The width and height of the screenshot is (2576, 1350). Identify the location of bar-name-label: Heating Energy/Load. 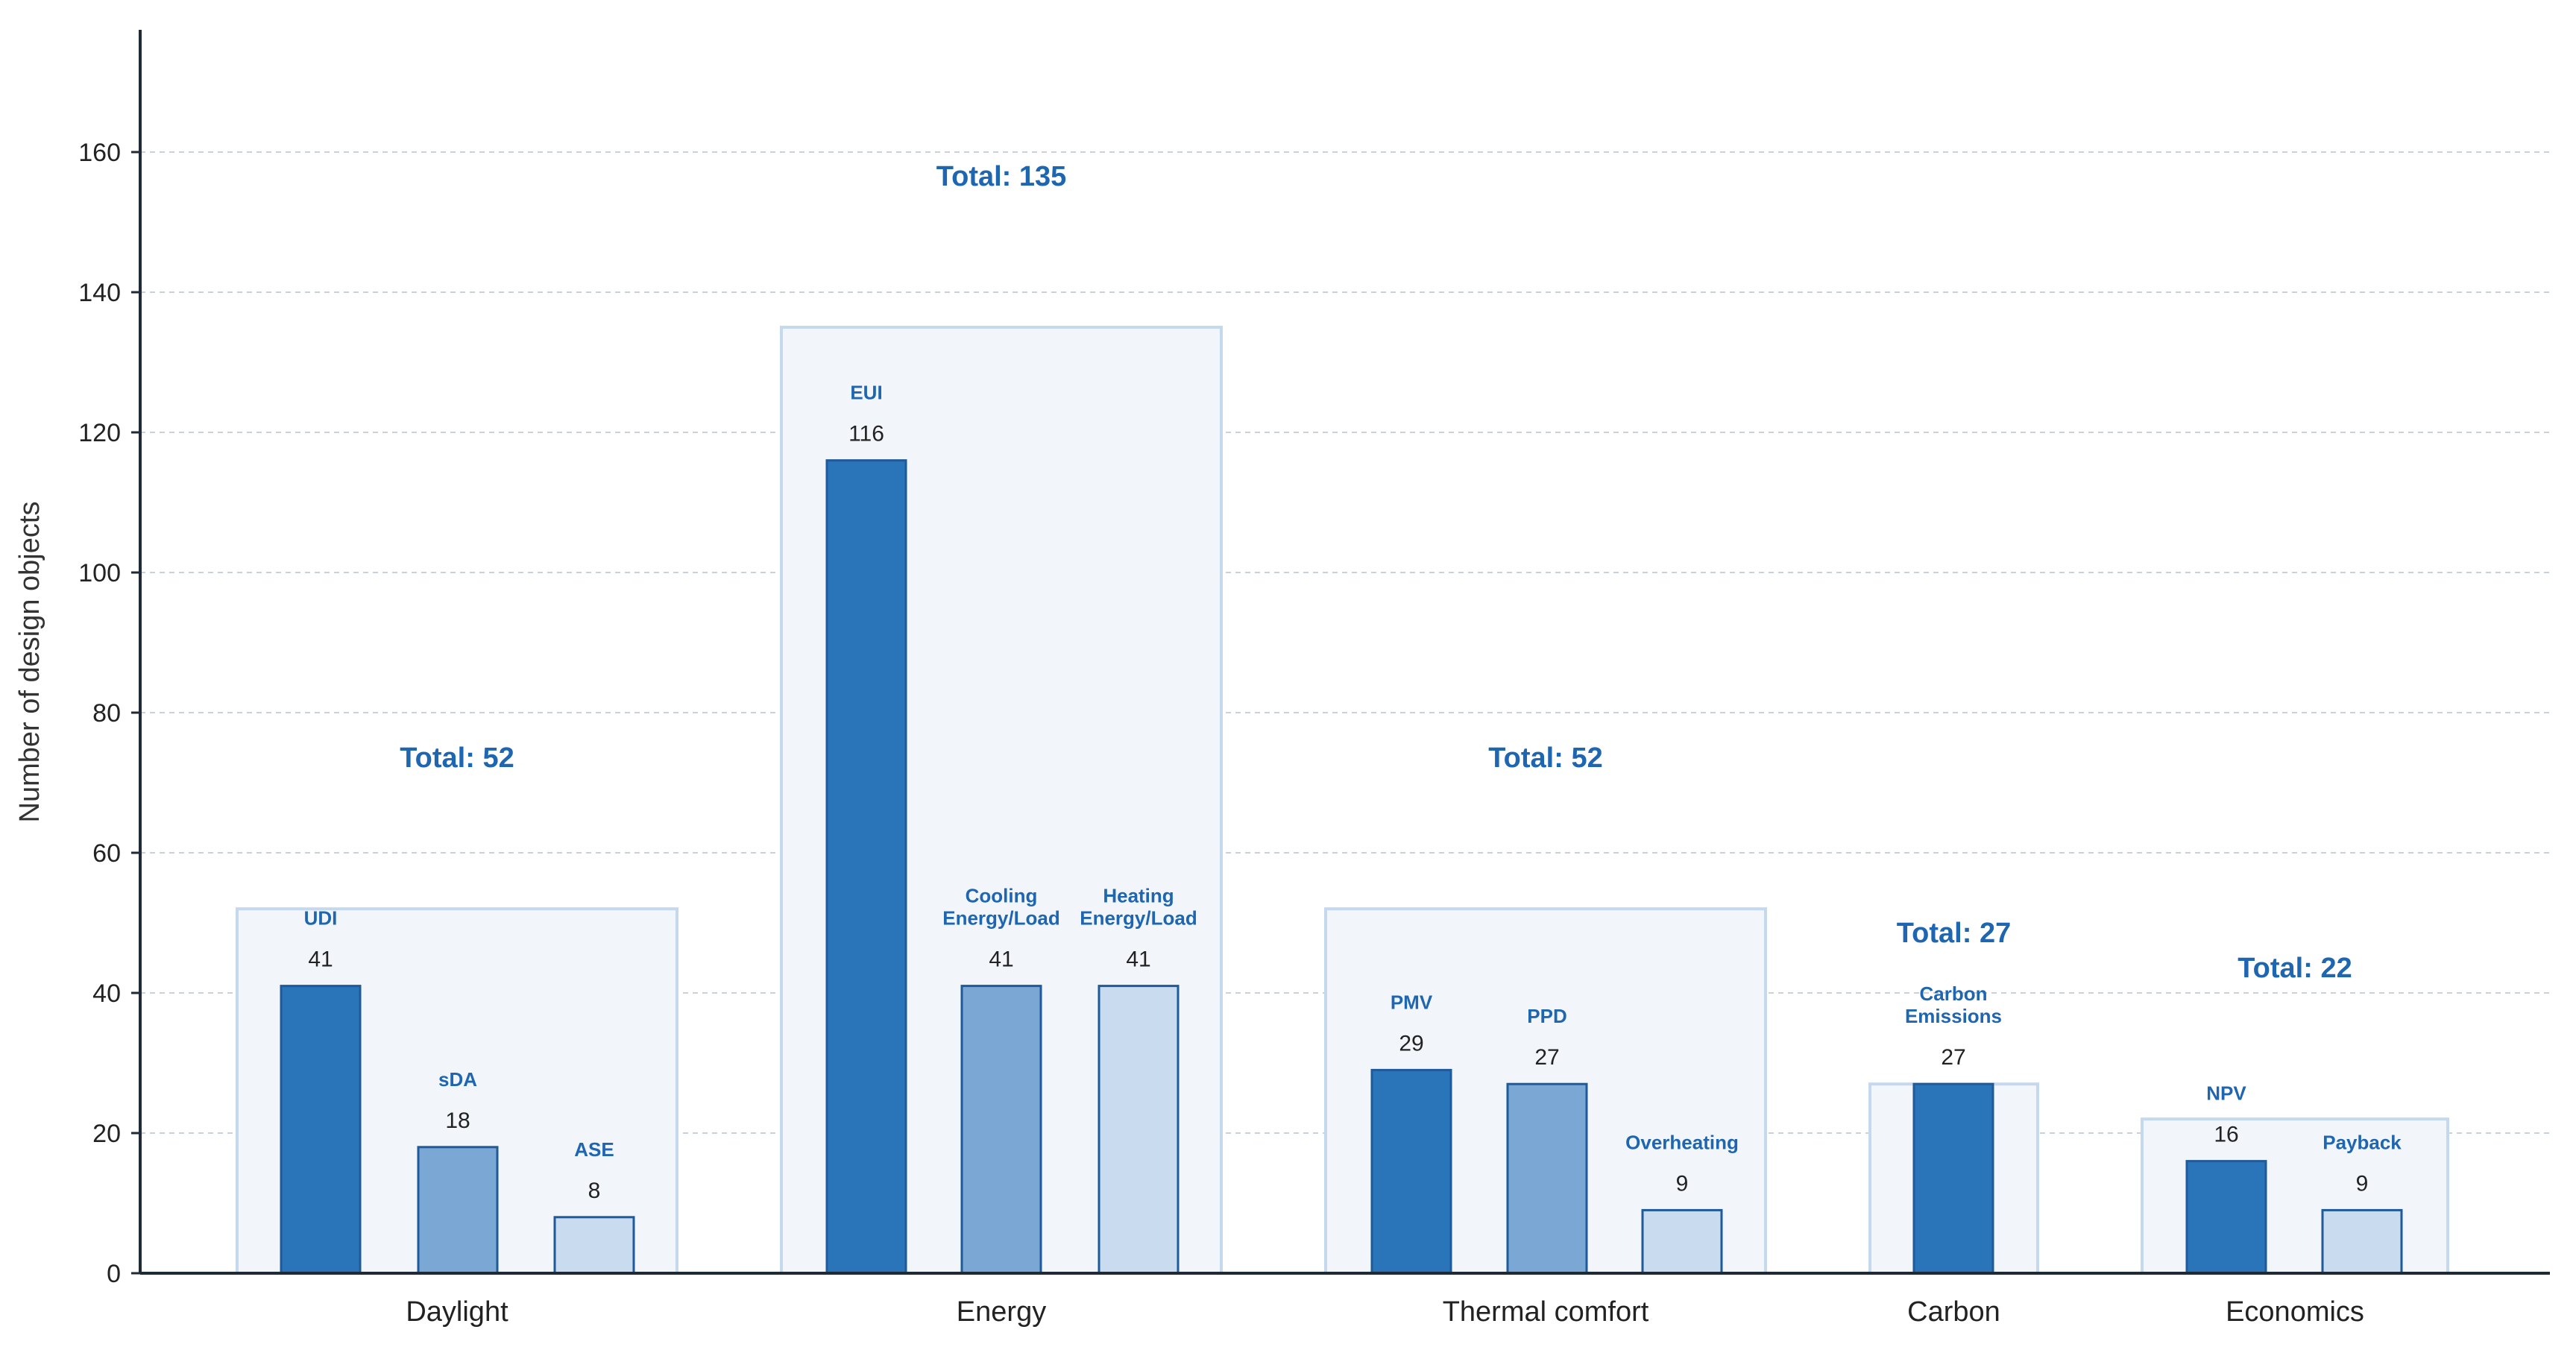
(1138, 907).